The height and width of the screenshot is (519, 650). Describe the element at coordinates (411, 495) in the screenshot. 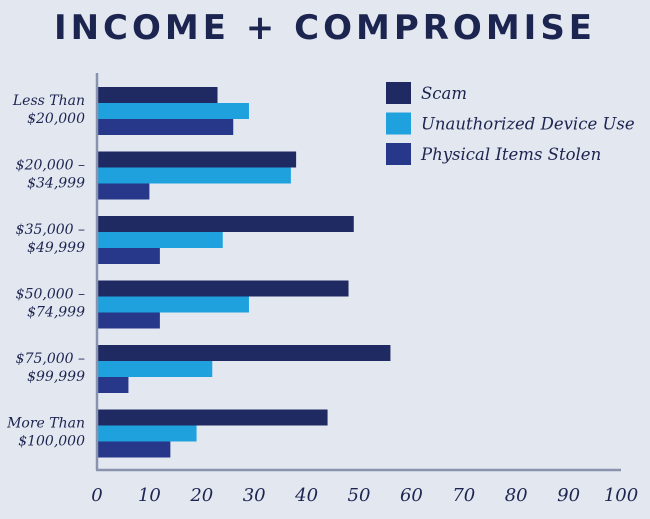

I see `x-tick-label-60: 60` at that location.